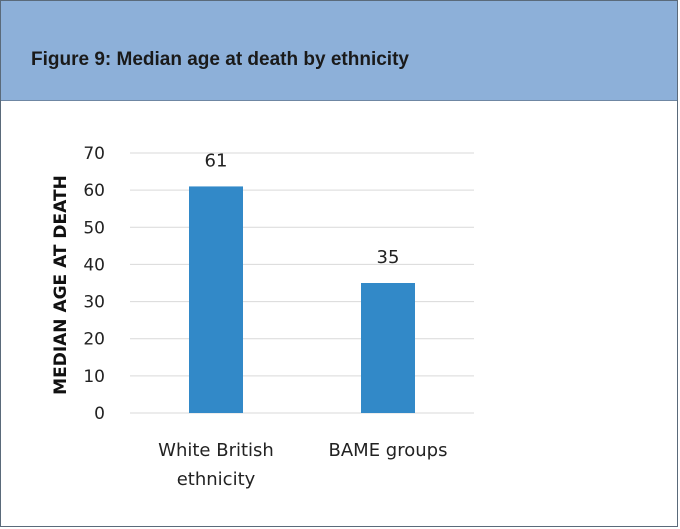  What do you see at coordinates (94, 228) in the screenshot?
I see `y-tick-label: 50` at bounding box center [94, 228].